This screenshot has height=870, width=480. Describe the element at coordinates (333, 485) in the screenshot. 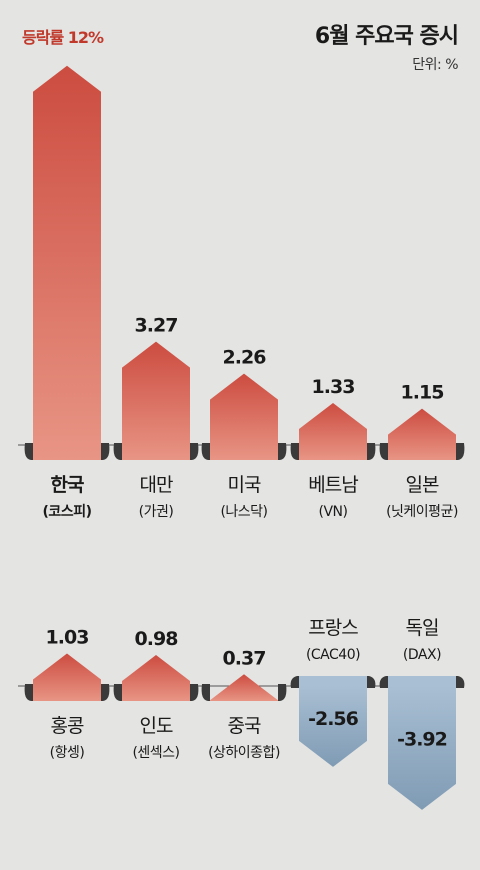

I see `category-label: 베트남` at that location.